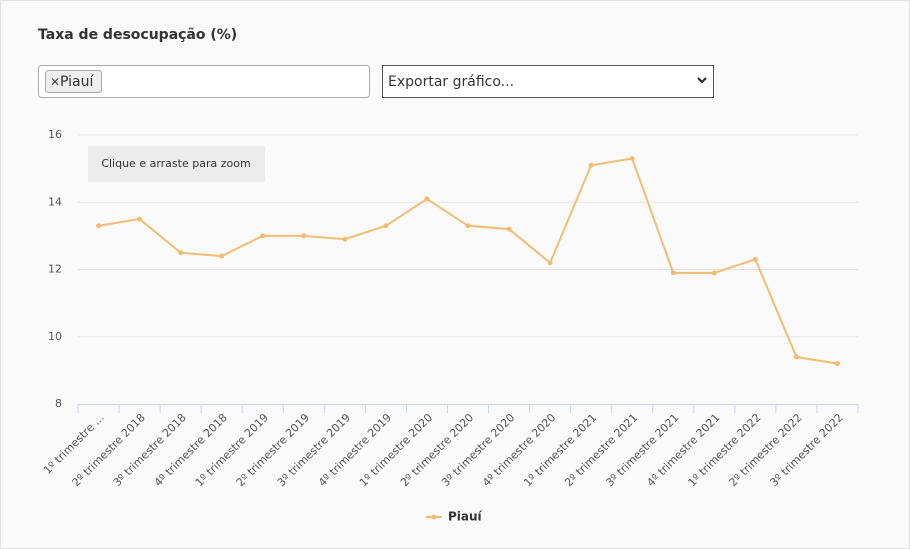 This screenshot has height=549, width=910. What do you see at coordinates (434, 517) in the screenshot?
I see `legend-marker` at bounding box center [434, 517].